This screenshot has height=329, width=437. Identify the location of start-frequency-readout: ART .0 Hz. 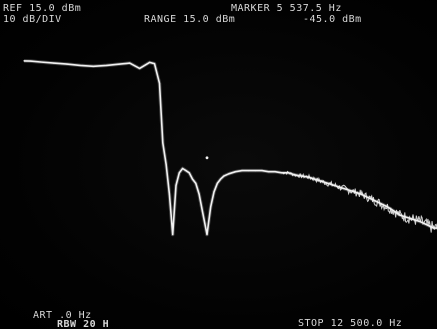
(62, 315).